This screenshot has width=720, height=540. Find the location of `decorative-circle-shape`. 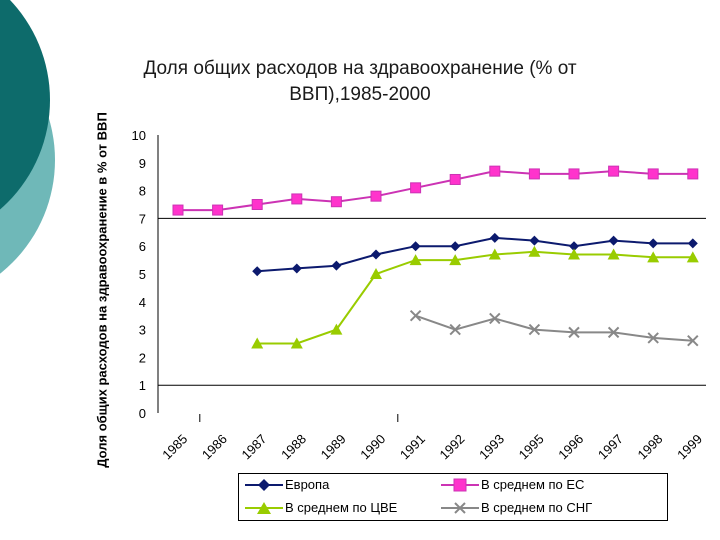

decorative-circle-shape is located at coordinates (60, 150).